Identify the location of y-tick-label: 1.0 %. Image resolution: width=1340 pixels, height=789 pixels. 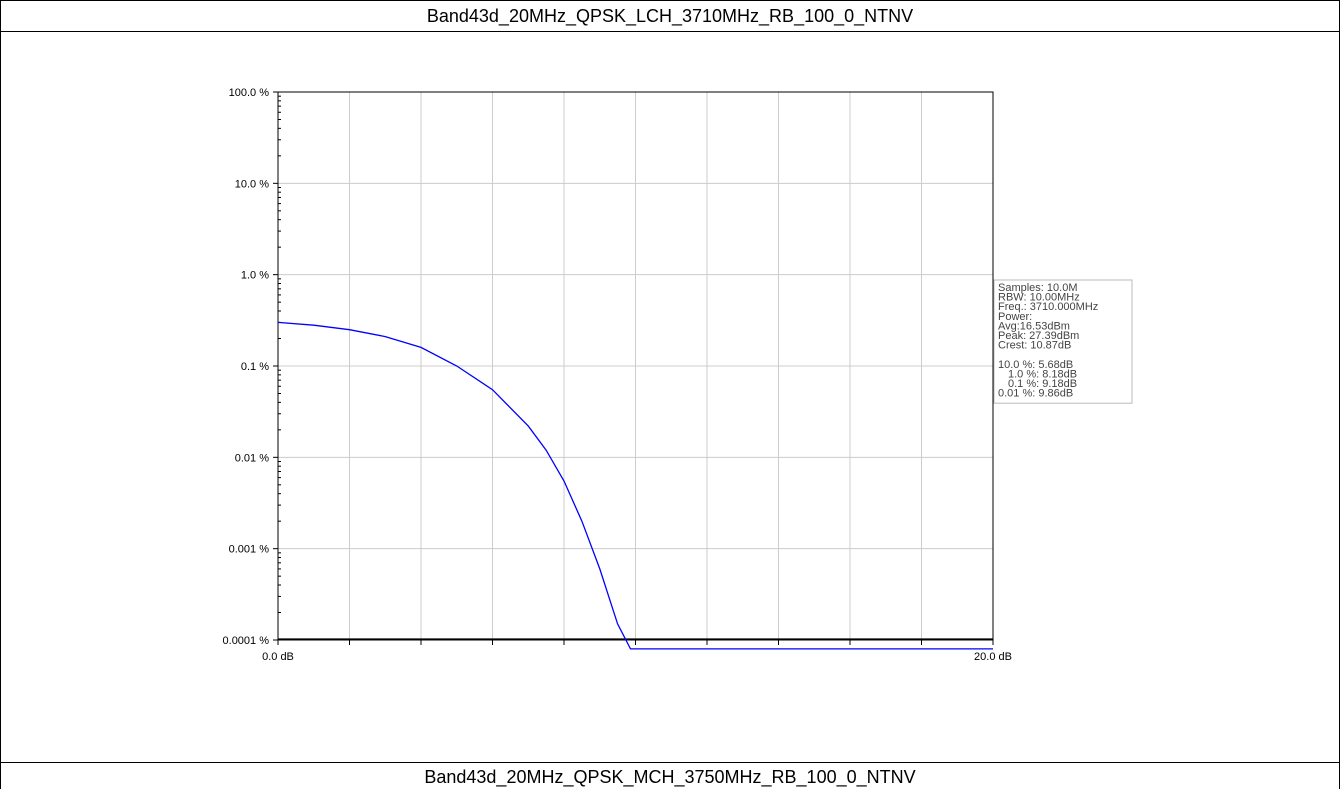
(255, 276).